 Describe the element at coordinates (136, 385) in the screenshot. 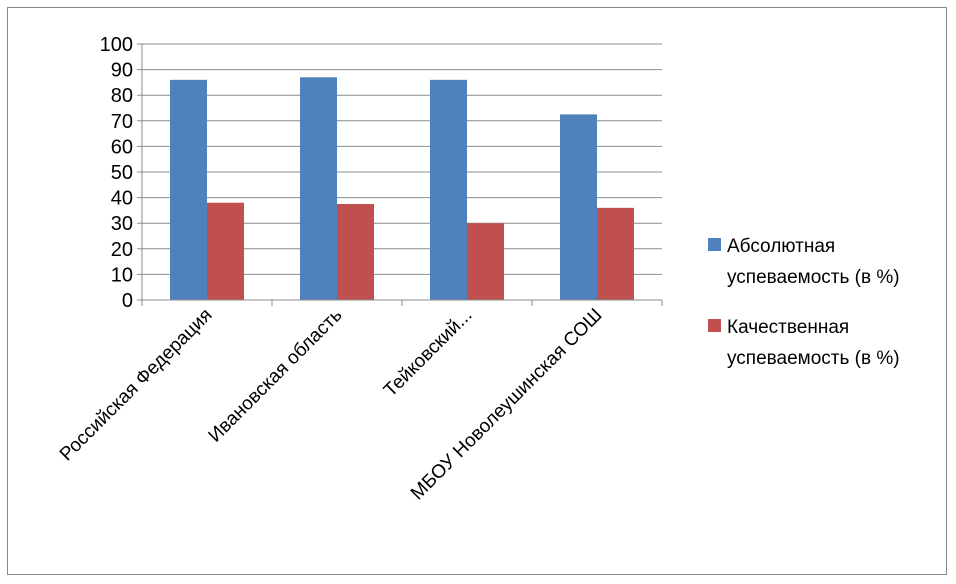

I see `x-category-label: Российская Федерация` at that location.